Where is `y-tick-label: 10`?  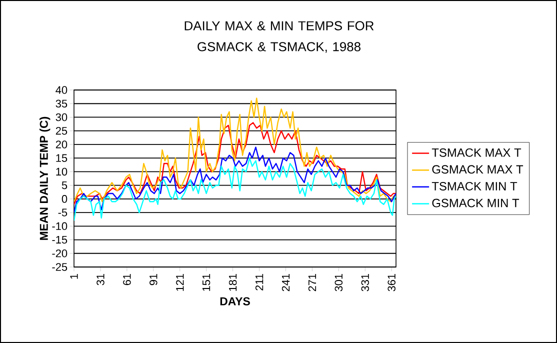
y-tick-label: 10 is located at coordinates (62, 172).